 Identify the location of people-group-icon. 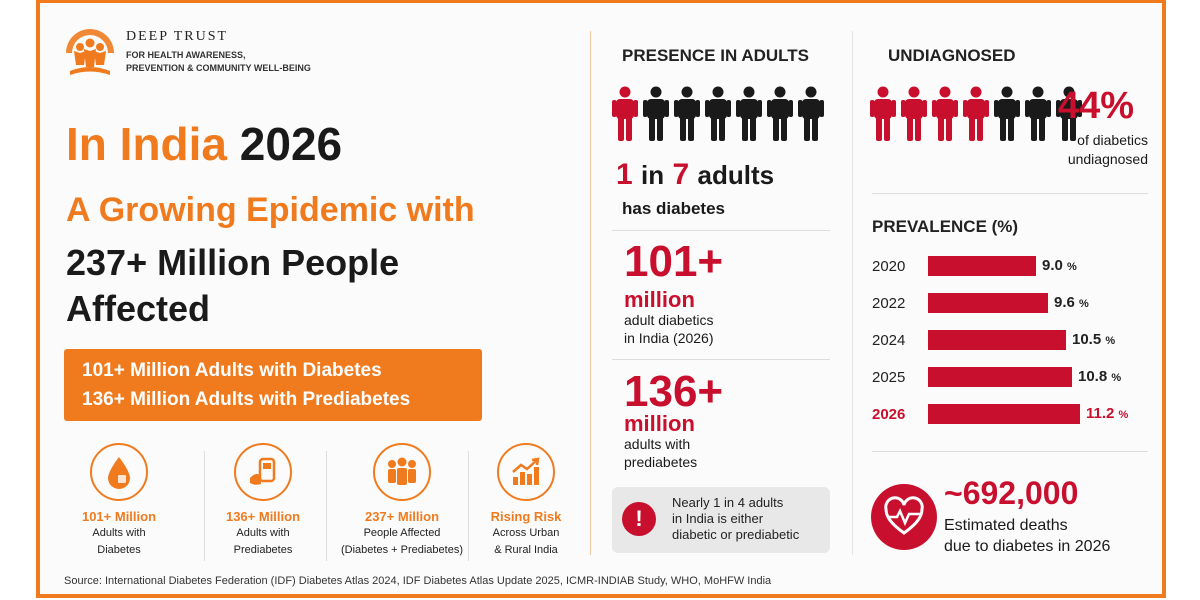
(402, 471).